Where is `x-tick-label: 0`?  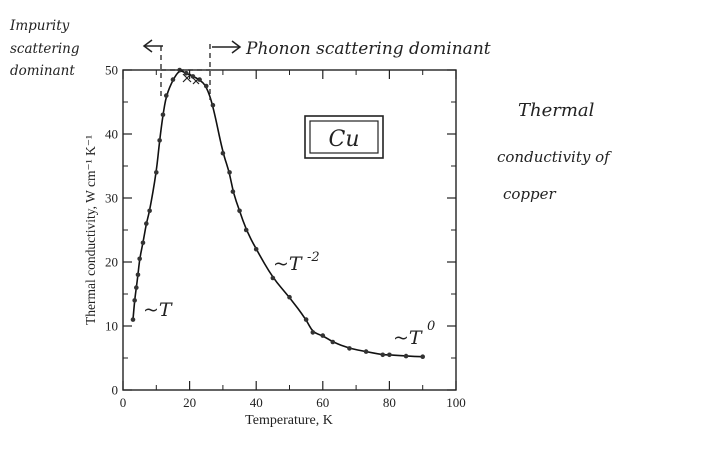
x-tick-label: 0 is located at coordinates (123, 402).